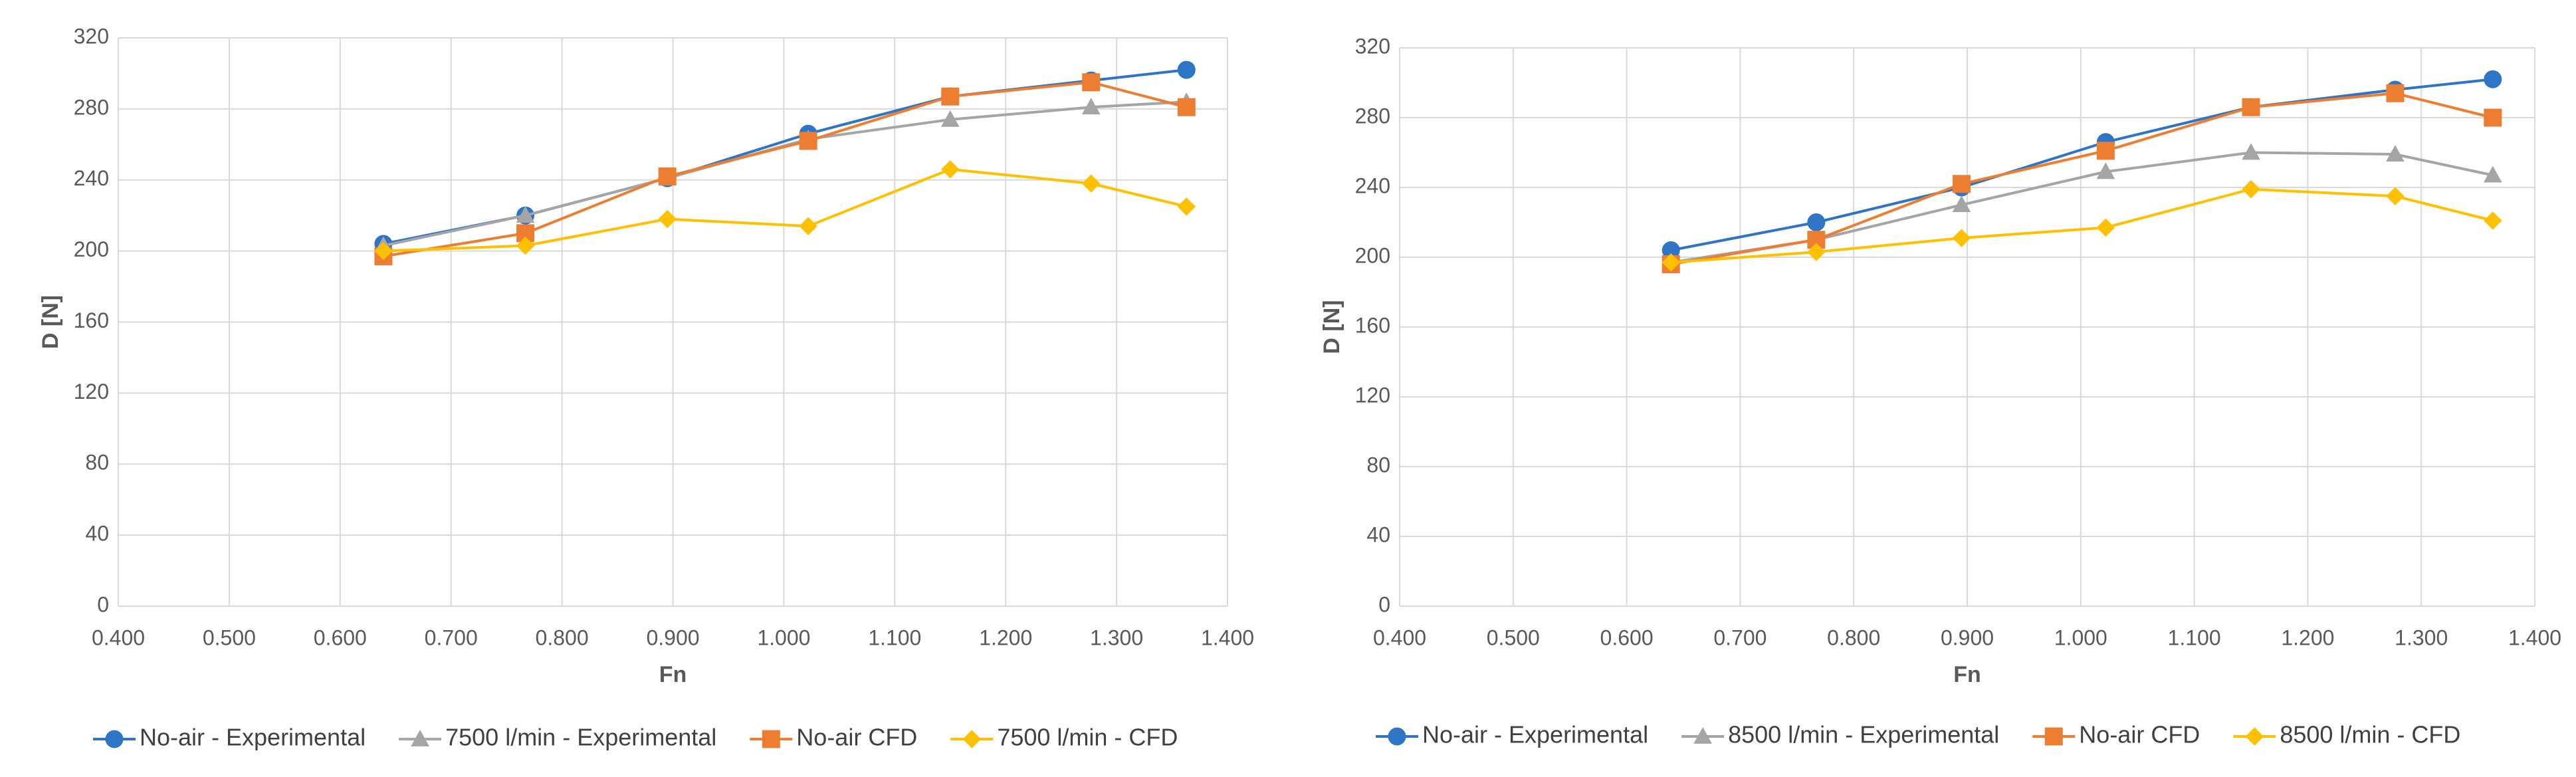 The height and width of the screenshot is (777, 2576). I want to click on legend-item: 7500 l/min - CFD, so click(1064, 737).